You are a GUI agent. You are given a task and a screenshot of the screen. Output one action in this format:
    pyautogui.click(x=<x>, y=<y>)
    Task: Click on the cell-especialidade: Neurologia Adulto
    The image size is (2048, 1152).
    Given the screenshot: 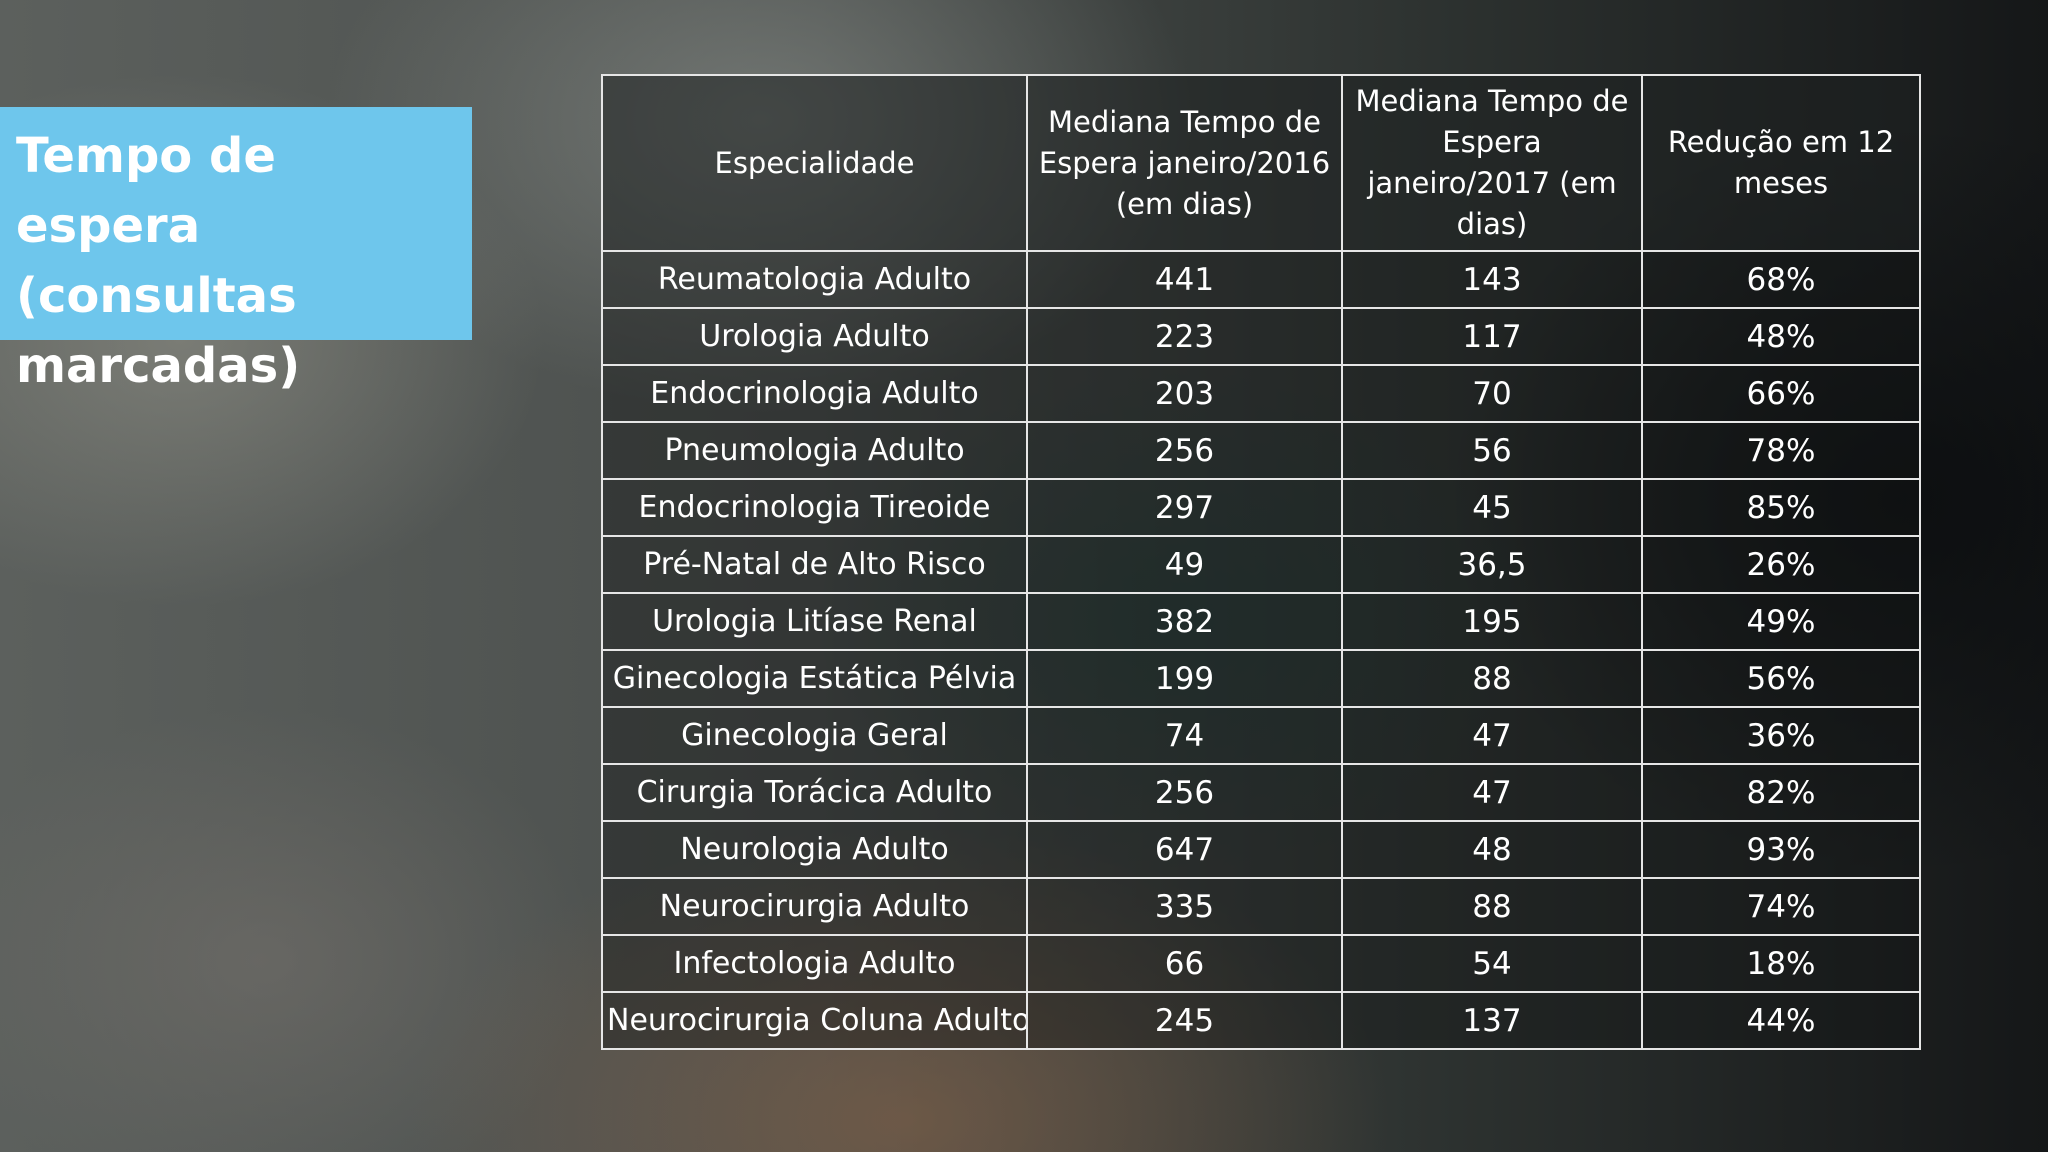 What is the action you would take?
    pyautogui.click(x=814, y=849)
    